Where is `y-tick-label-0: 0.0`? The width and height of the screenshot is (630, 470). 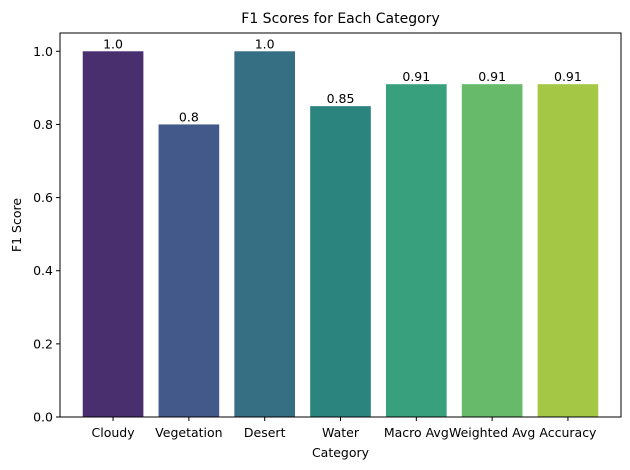
y-tick-label-0: 0.0 is located at coordinates (43, 417).